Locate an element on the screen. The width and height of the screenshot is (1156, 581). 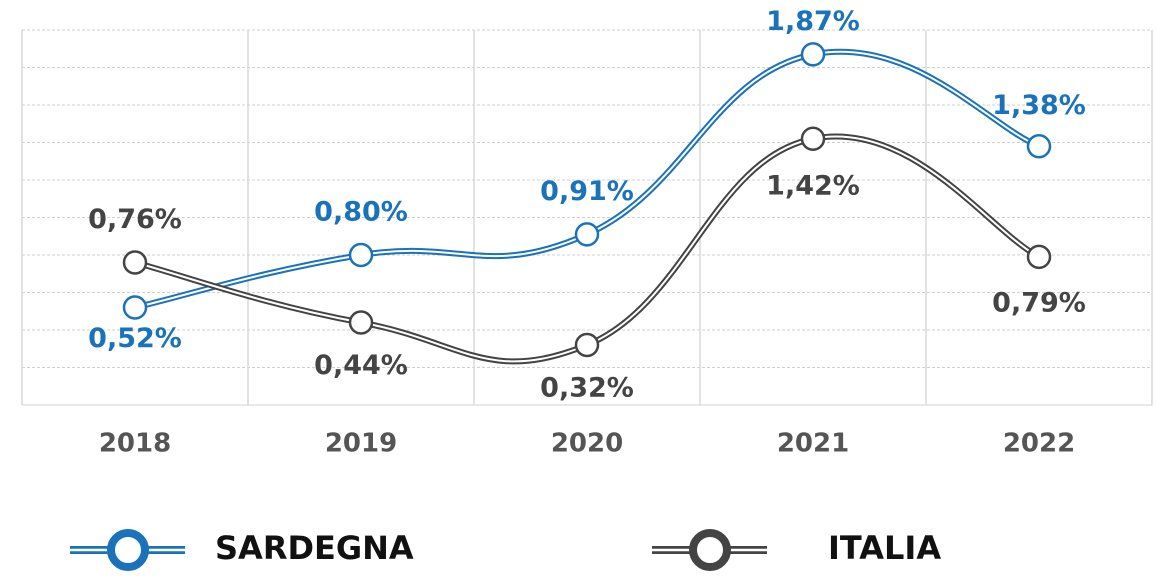
value-label: 0,91% is located at coordinates (587, 191).